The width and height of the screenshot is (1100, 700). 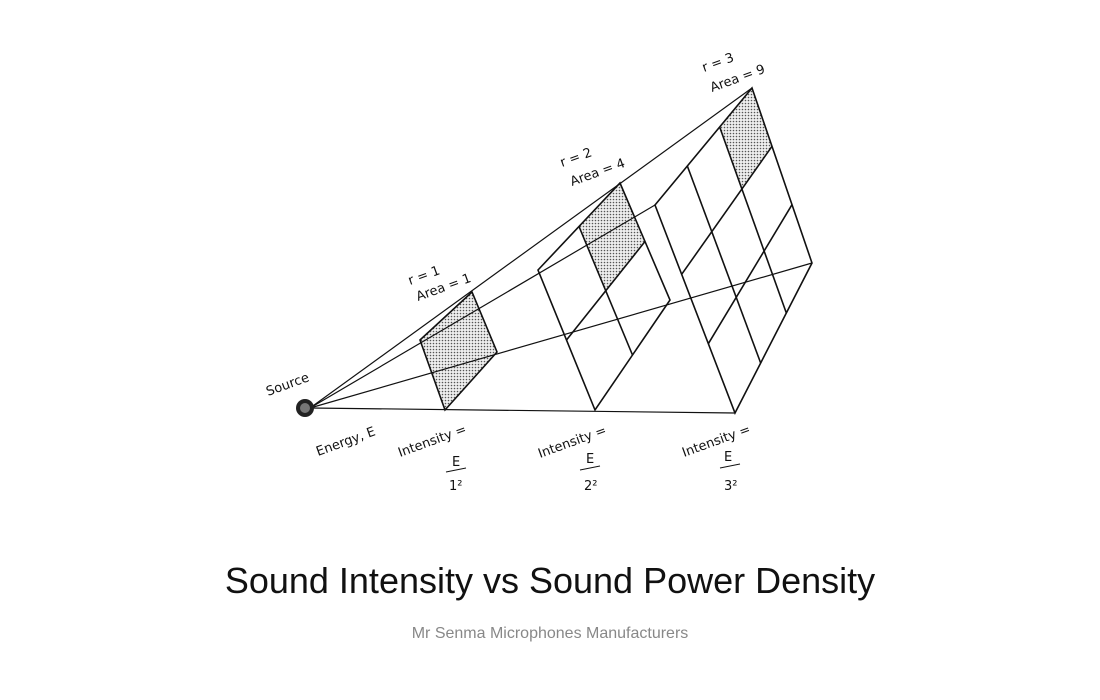 What do you see at coordinates (455, 486) in the screenshot?
I see `denominator: 1²` at bounding box center [455, 486].